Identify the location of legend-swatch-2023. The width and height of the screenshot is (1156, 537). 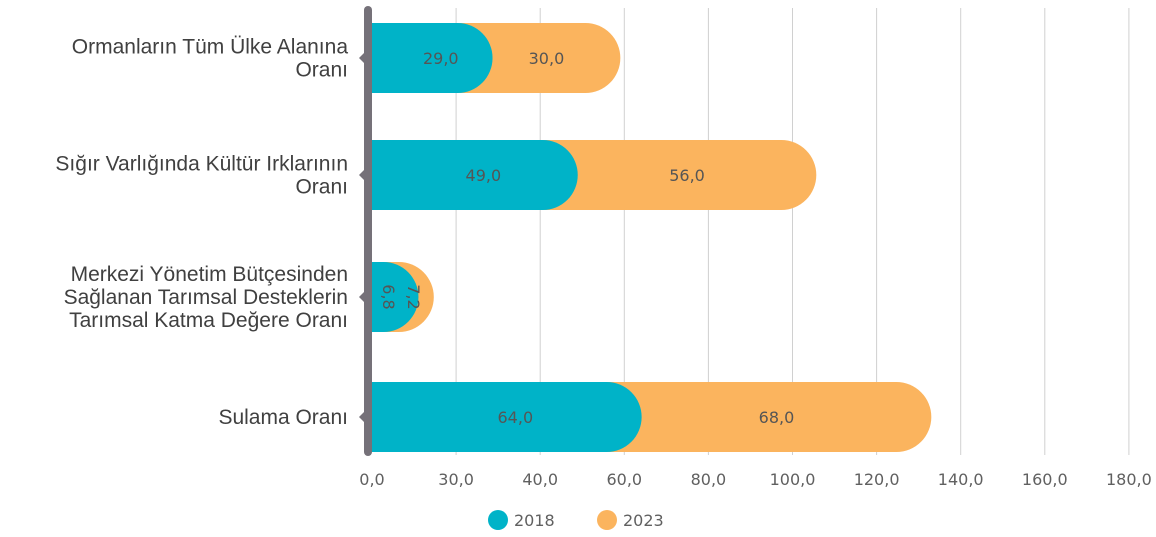
(607, 520).